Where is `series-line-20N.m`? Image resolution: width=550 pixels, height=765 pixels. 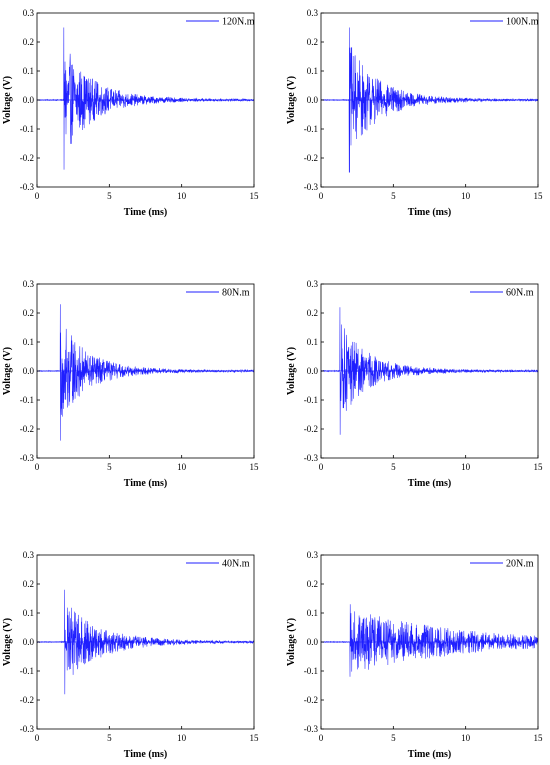 series-line-20N.m is located at coordinates (429, 640).